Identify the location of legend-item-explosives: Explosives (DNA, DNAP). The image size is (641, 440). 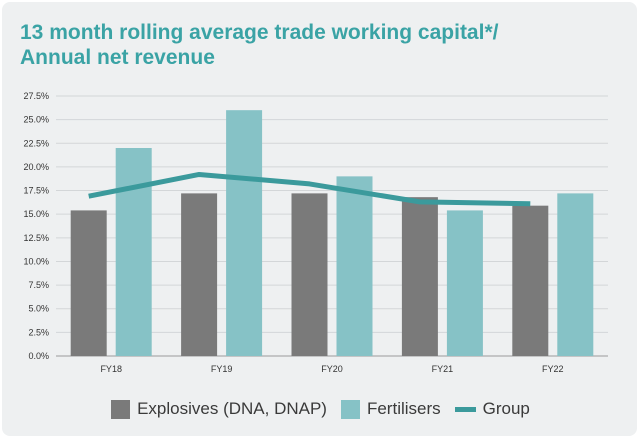
(219, 409).